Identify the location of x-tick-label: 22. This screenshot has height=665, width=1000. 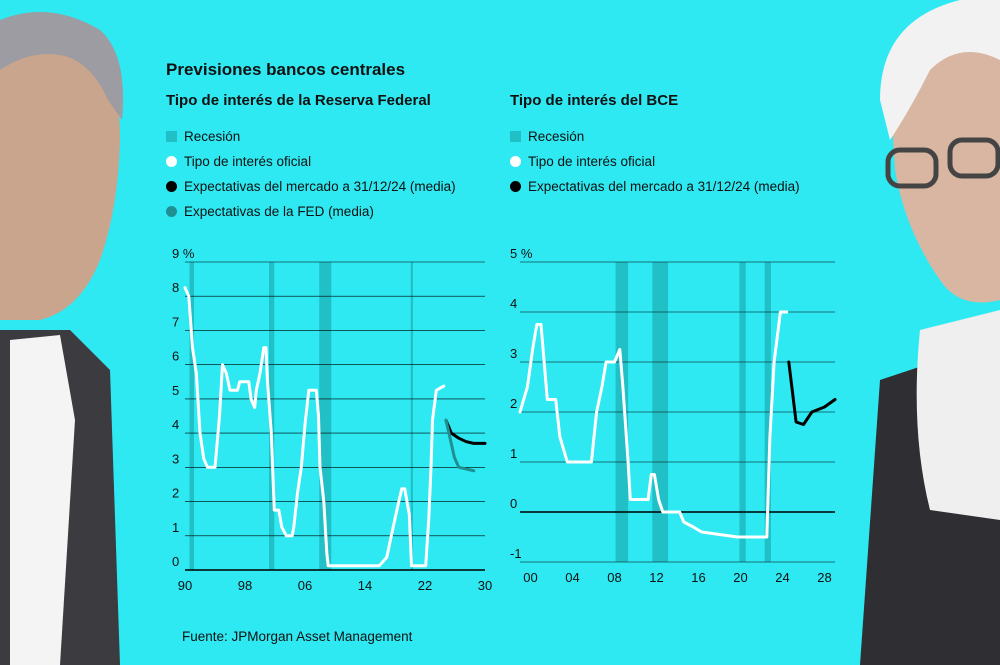
(425, 585).